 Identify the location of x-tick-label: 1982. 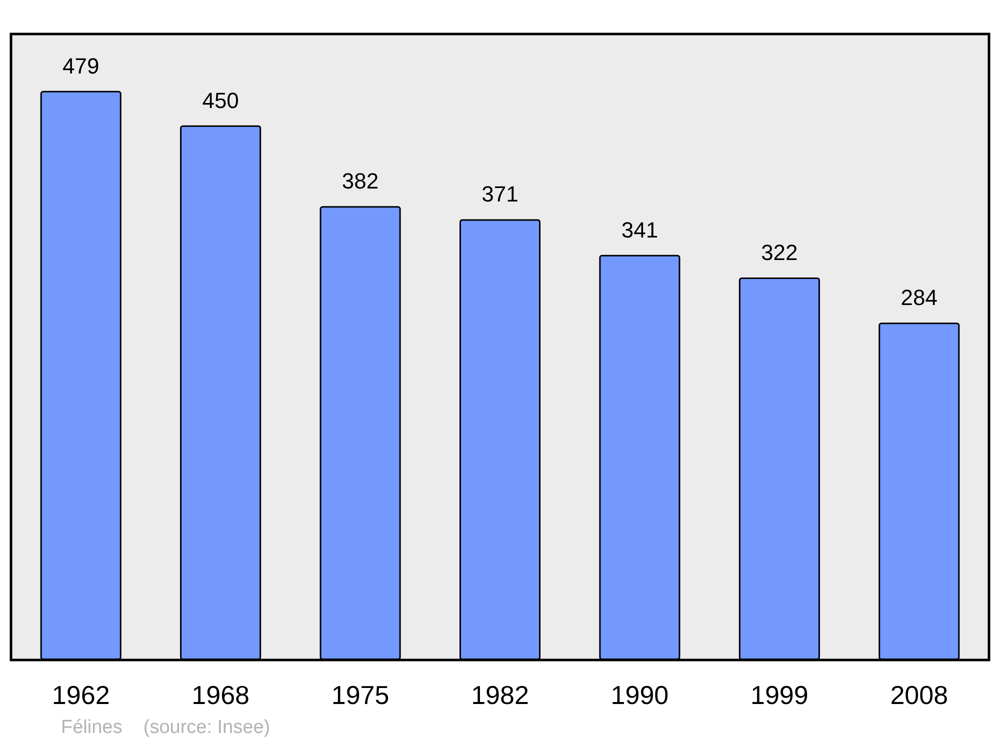
(500, 695).